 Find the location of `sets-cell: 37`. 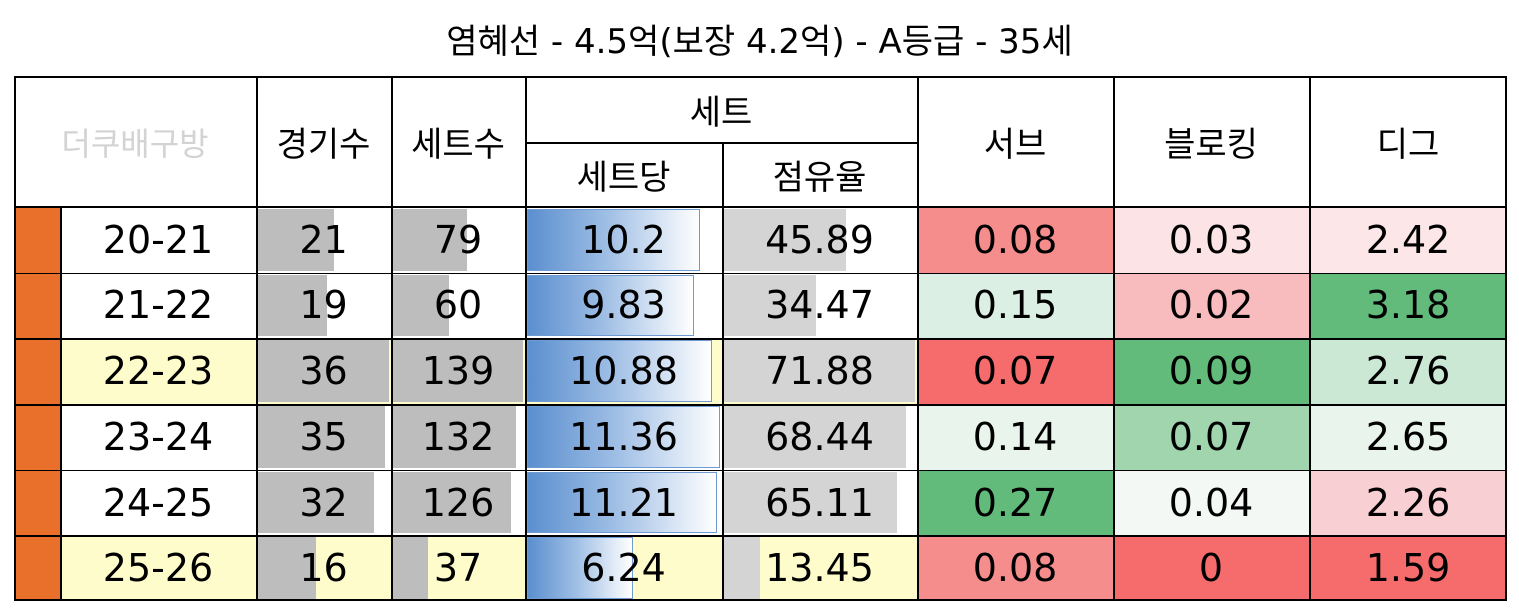

sets-cell: 37 is located at coordinates (458, 568).